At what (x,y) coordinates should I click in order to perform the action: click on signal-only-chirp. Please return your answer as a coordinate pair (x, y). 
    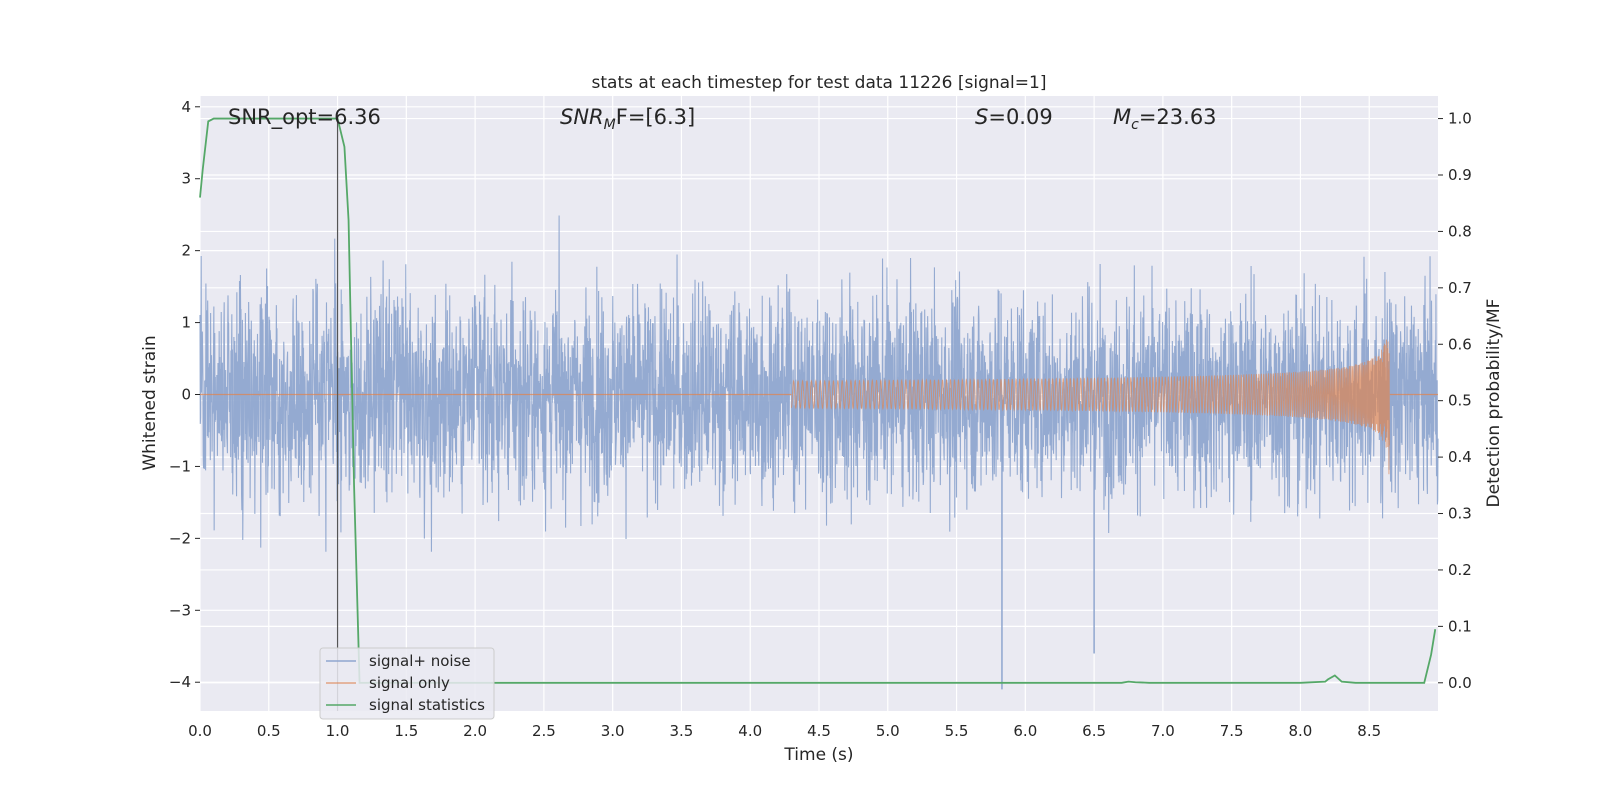
    Looking at the image, I should click on (1090, 407).